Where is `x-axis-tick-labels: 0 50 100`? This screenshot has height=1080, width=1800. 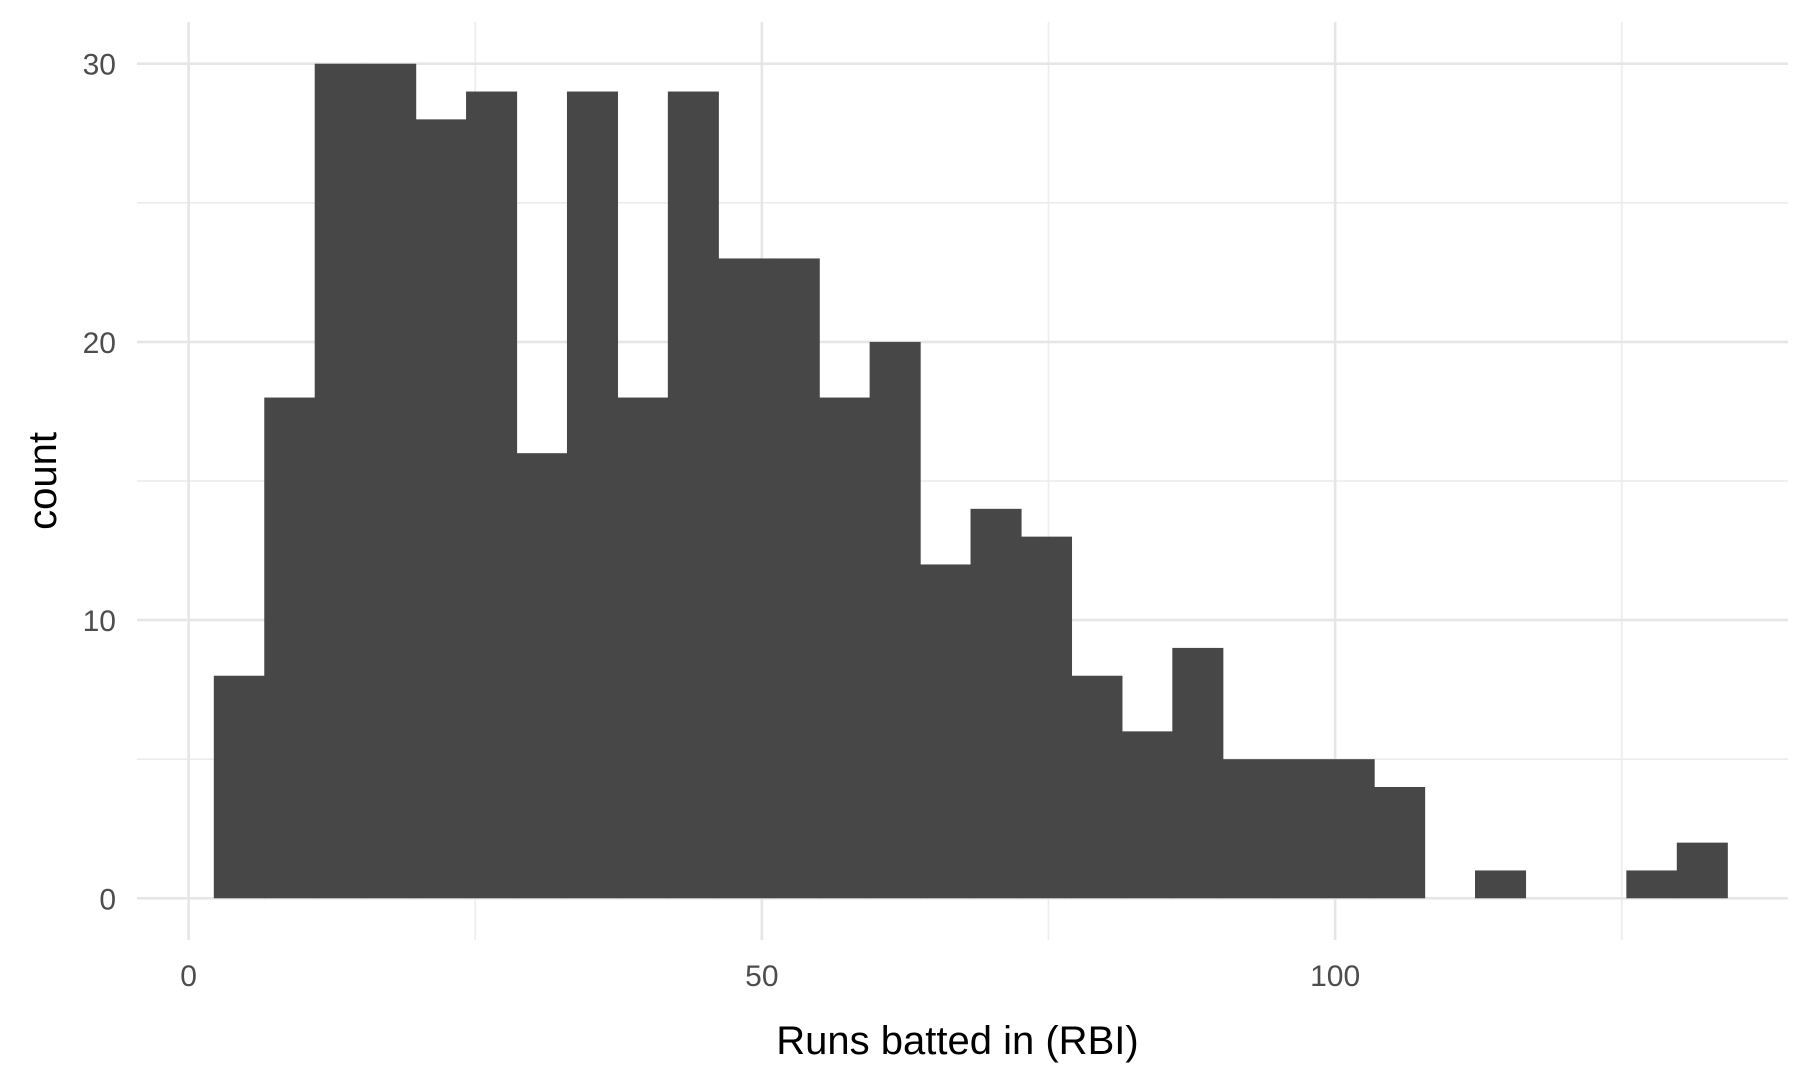
x-axis-tick-labels: 0 50 100 is located at coordinates (770, 976).